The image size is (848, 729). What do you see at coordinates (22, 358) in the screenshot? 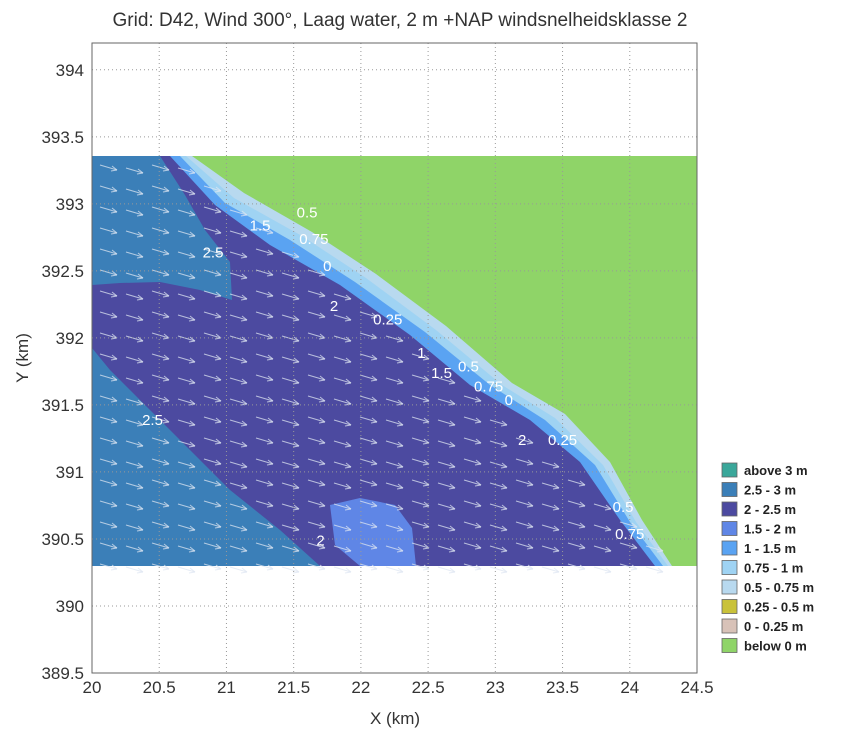
I see `y-axis-label: Y (km)` at bounding box center [22, 358].